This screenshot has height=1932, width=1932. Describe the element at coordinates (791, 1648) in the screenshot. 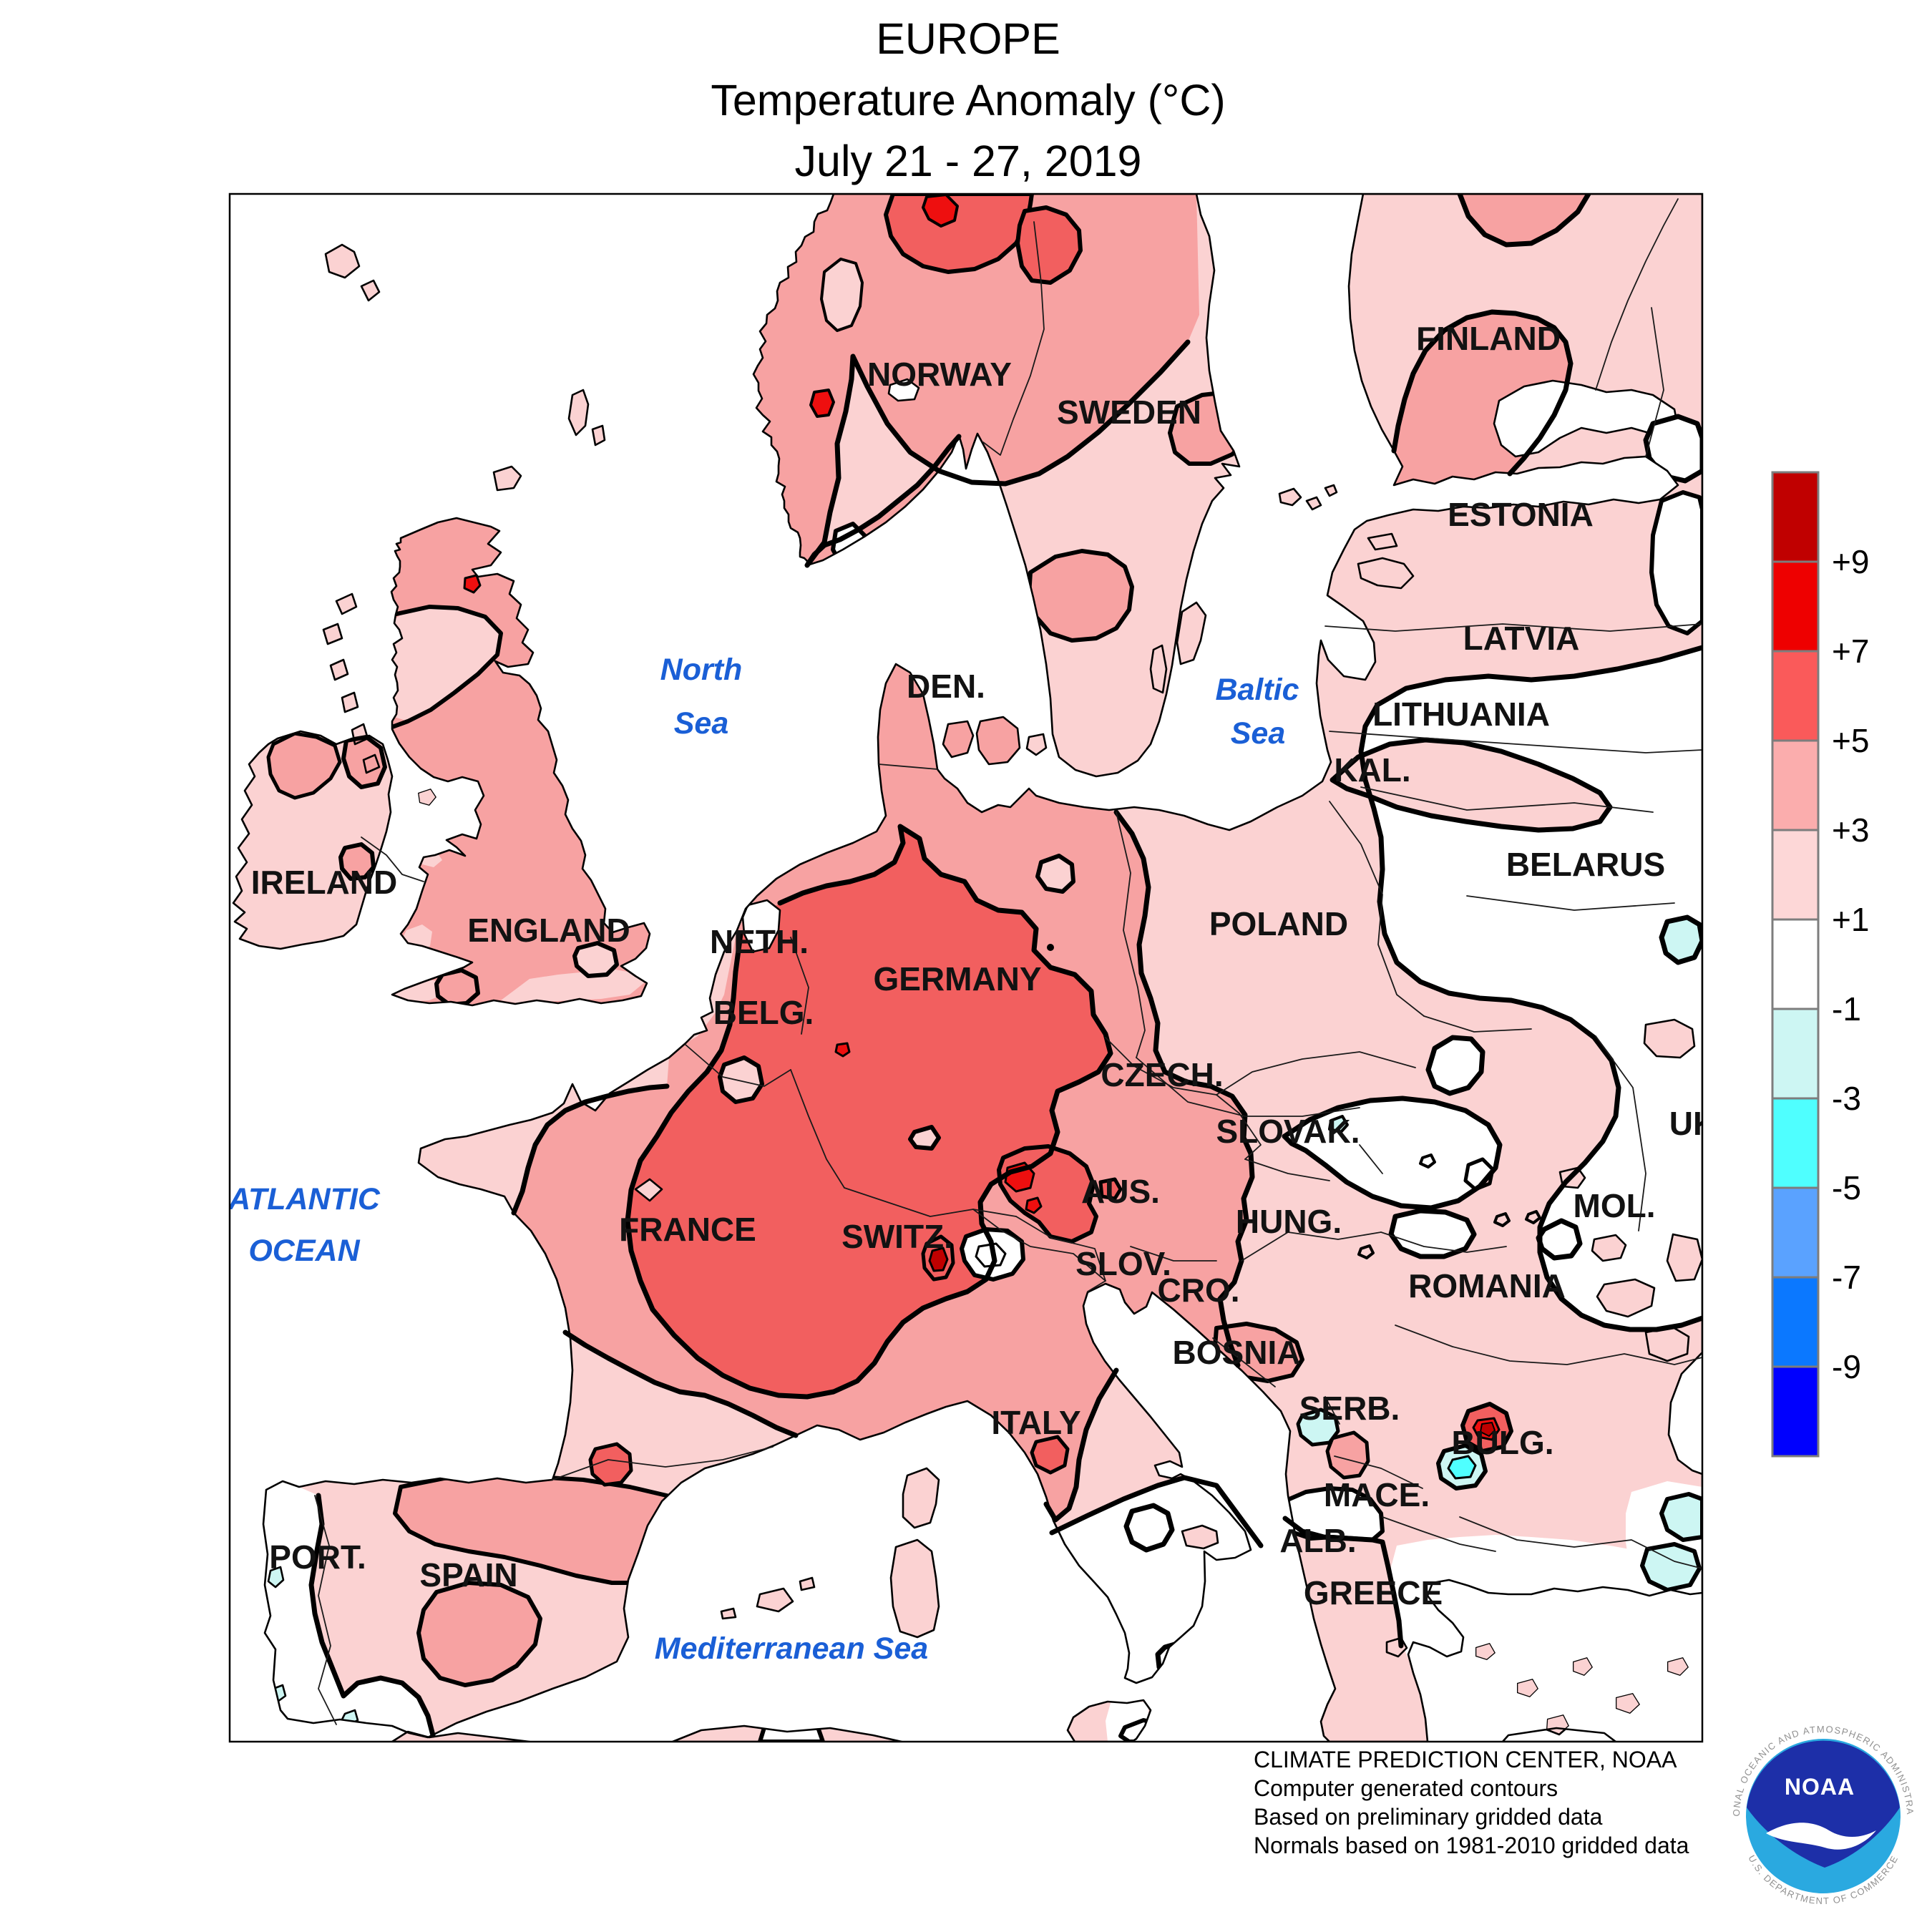

I see `svg-text: Mediterranean Sea` at that location.